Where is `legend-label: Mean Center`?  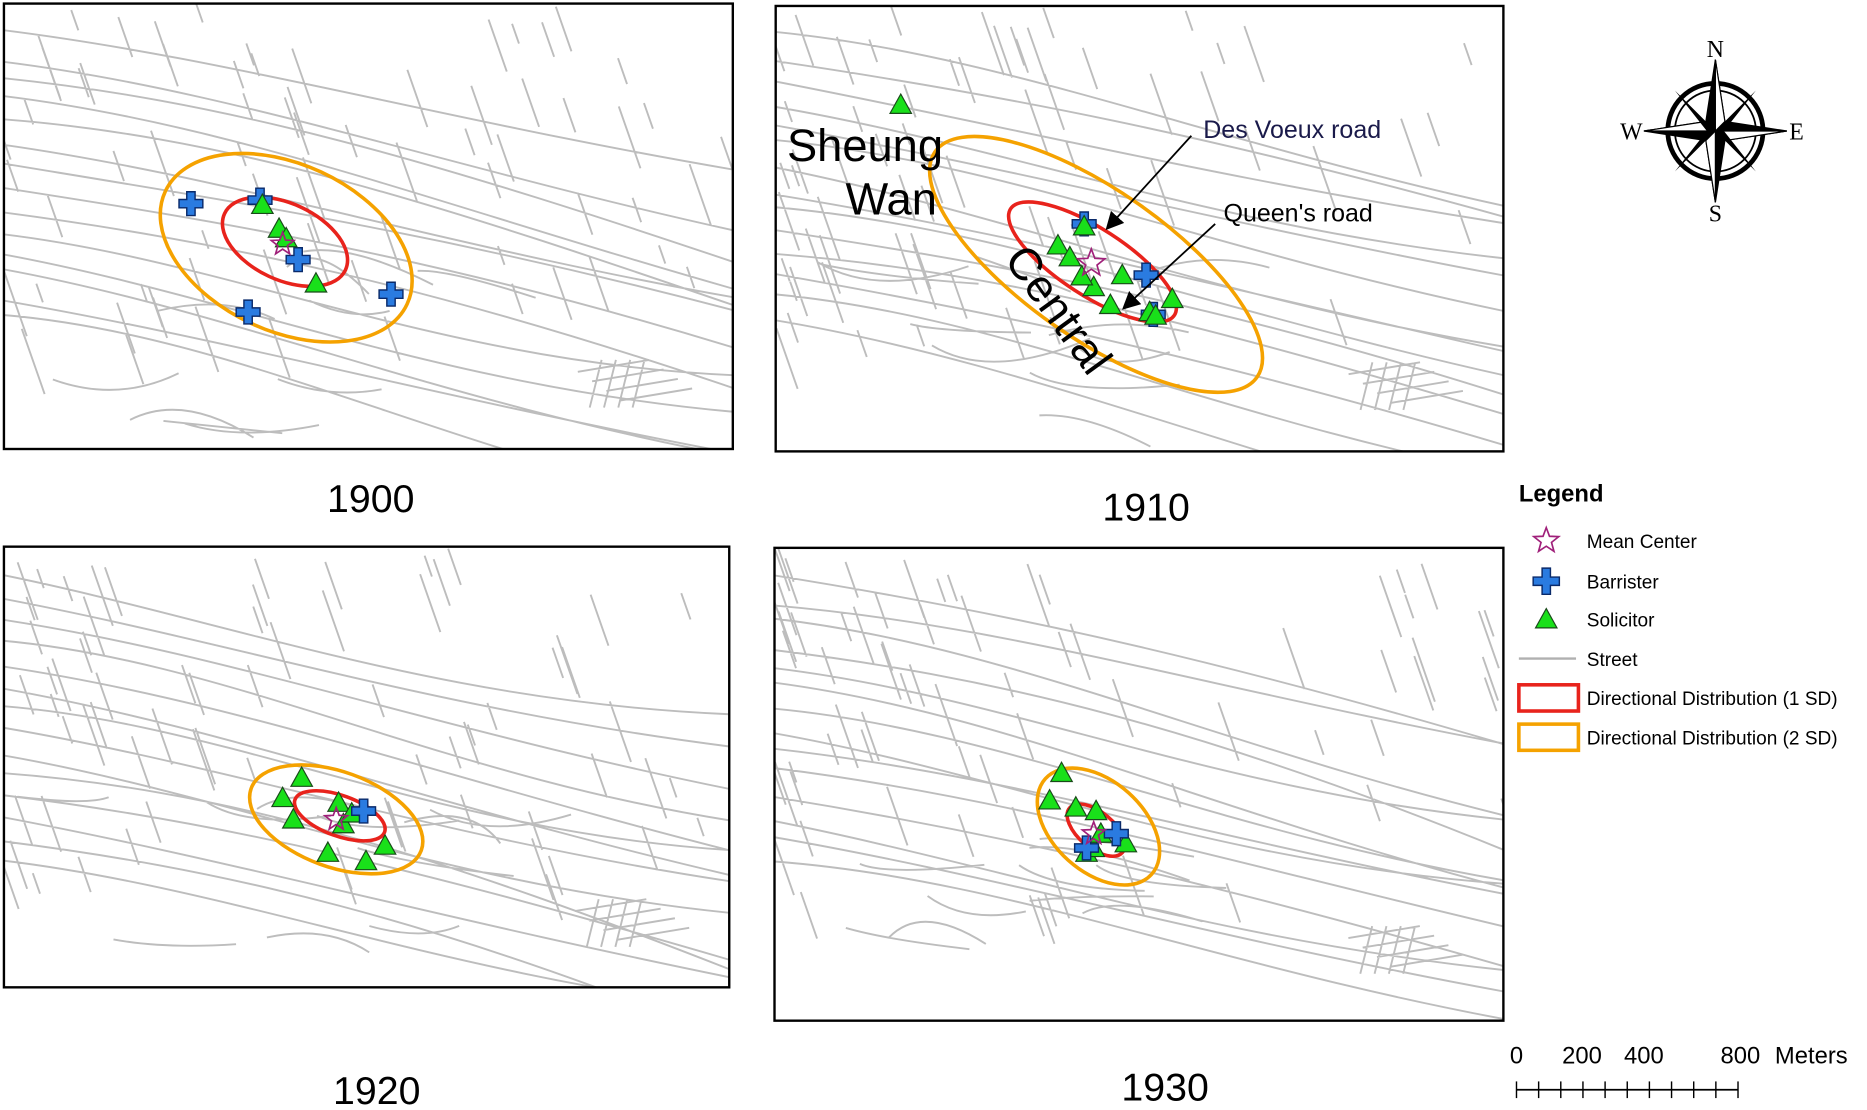 legend-label: Mean Center is located at coordinates (1642, 542).